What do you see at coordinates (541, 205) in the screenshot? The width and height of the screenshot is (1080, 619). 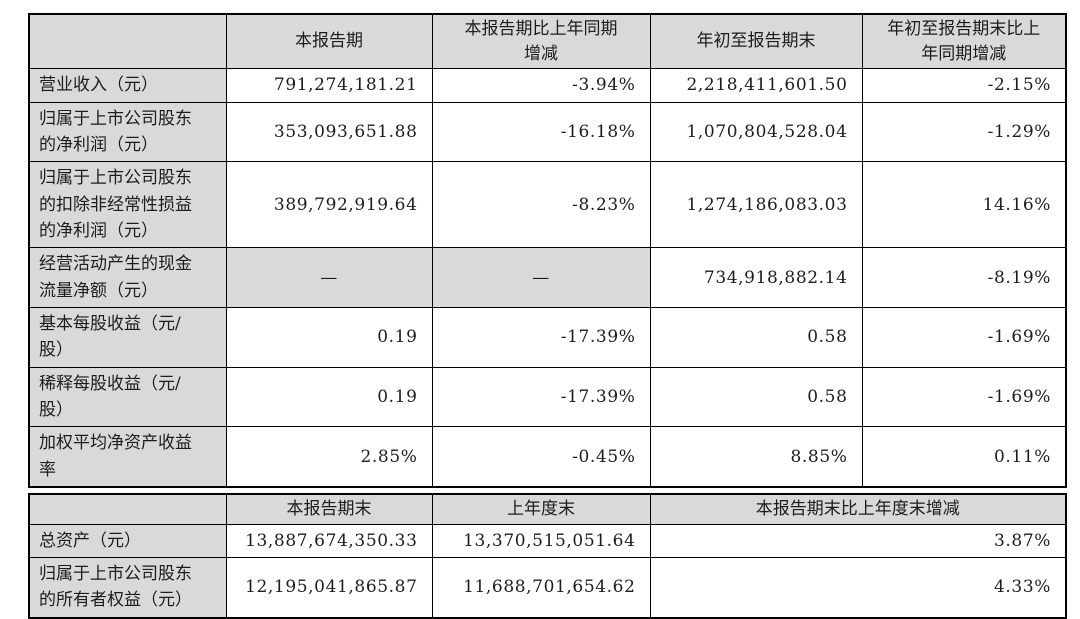 I see `cell-value: -8.23%` at bounding box center [541, 205].